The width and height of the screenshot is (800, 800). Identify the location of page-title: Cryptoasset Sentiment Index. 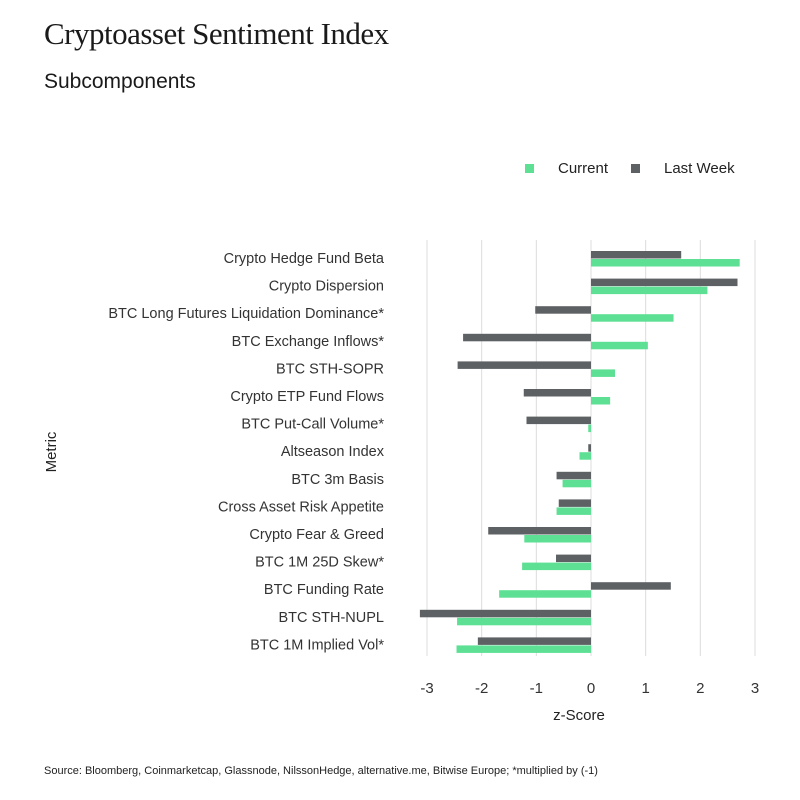
(216, 33).